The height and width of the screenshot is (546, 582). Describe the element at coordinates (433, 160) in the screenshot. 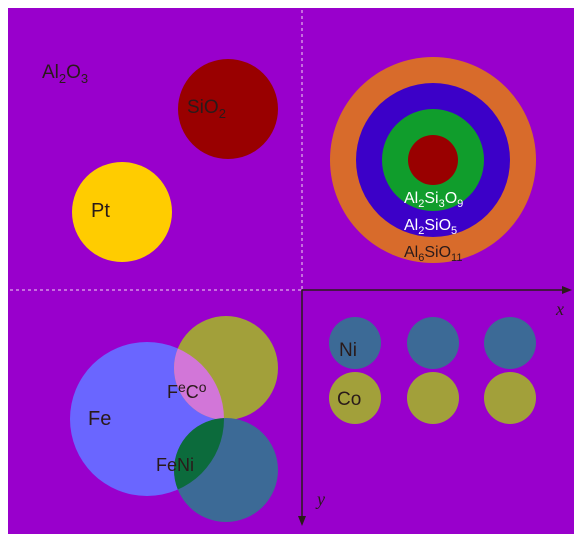

I see `ring-center` at that location.